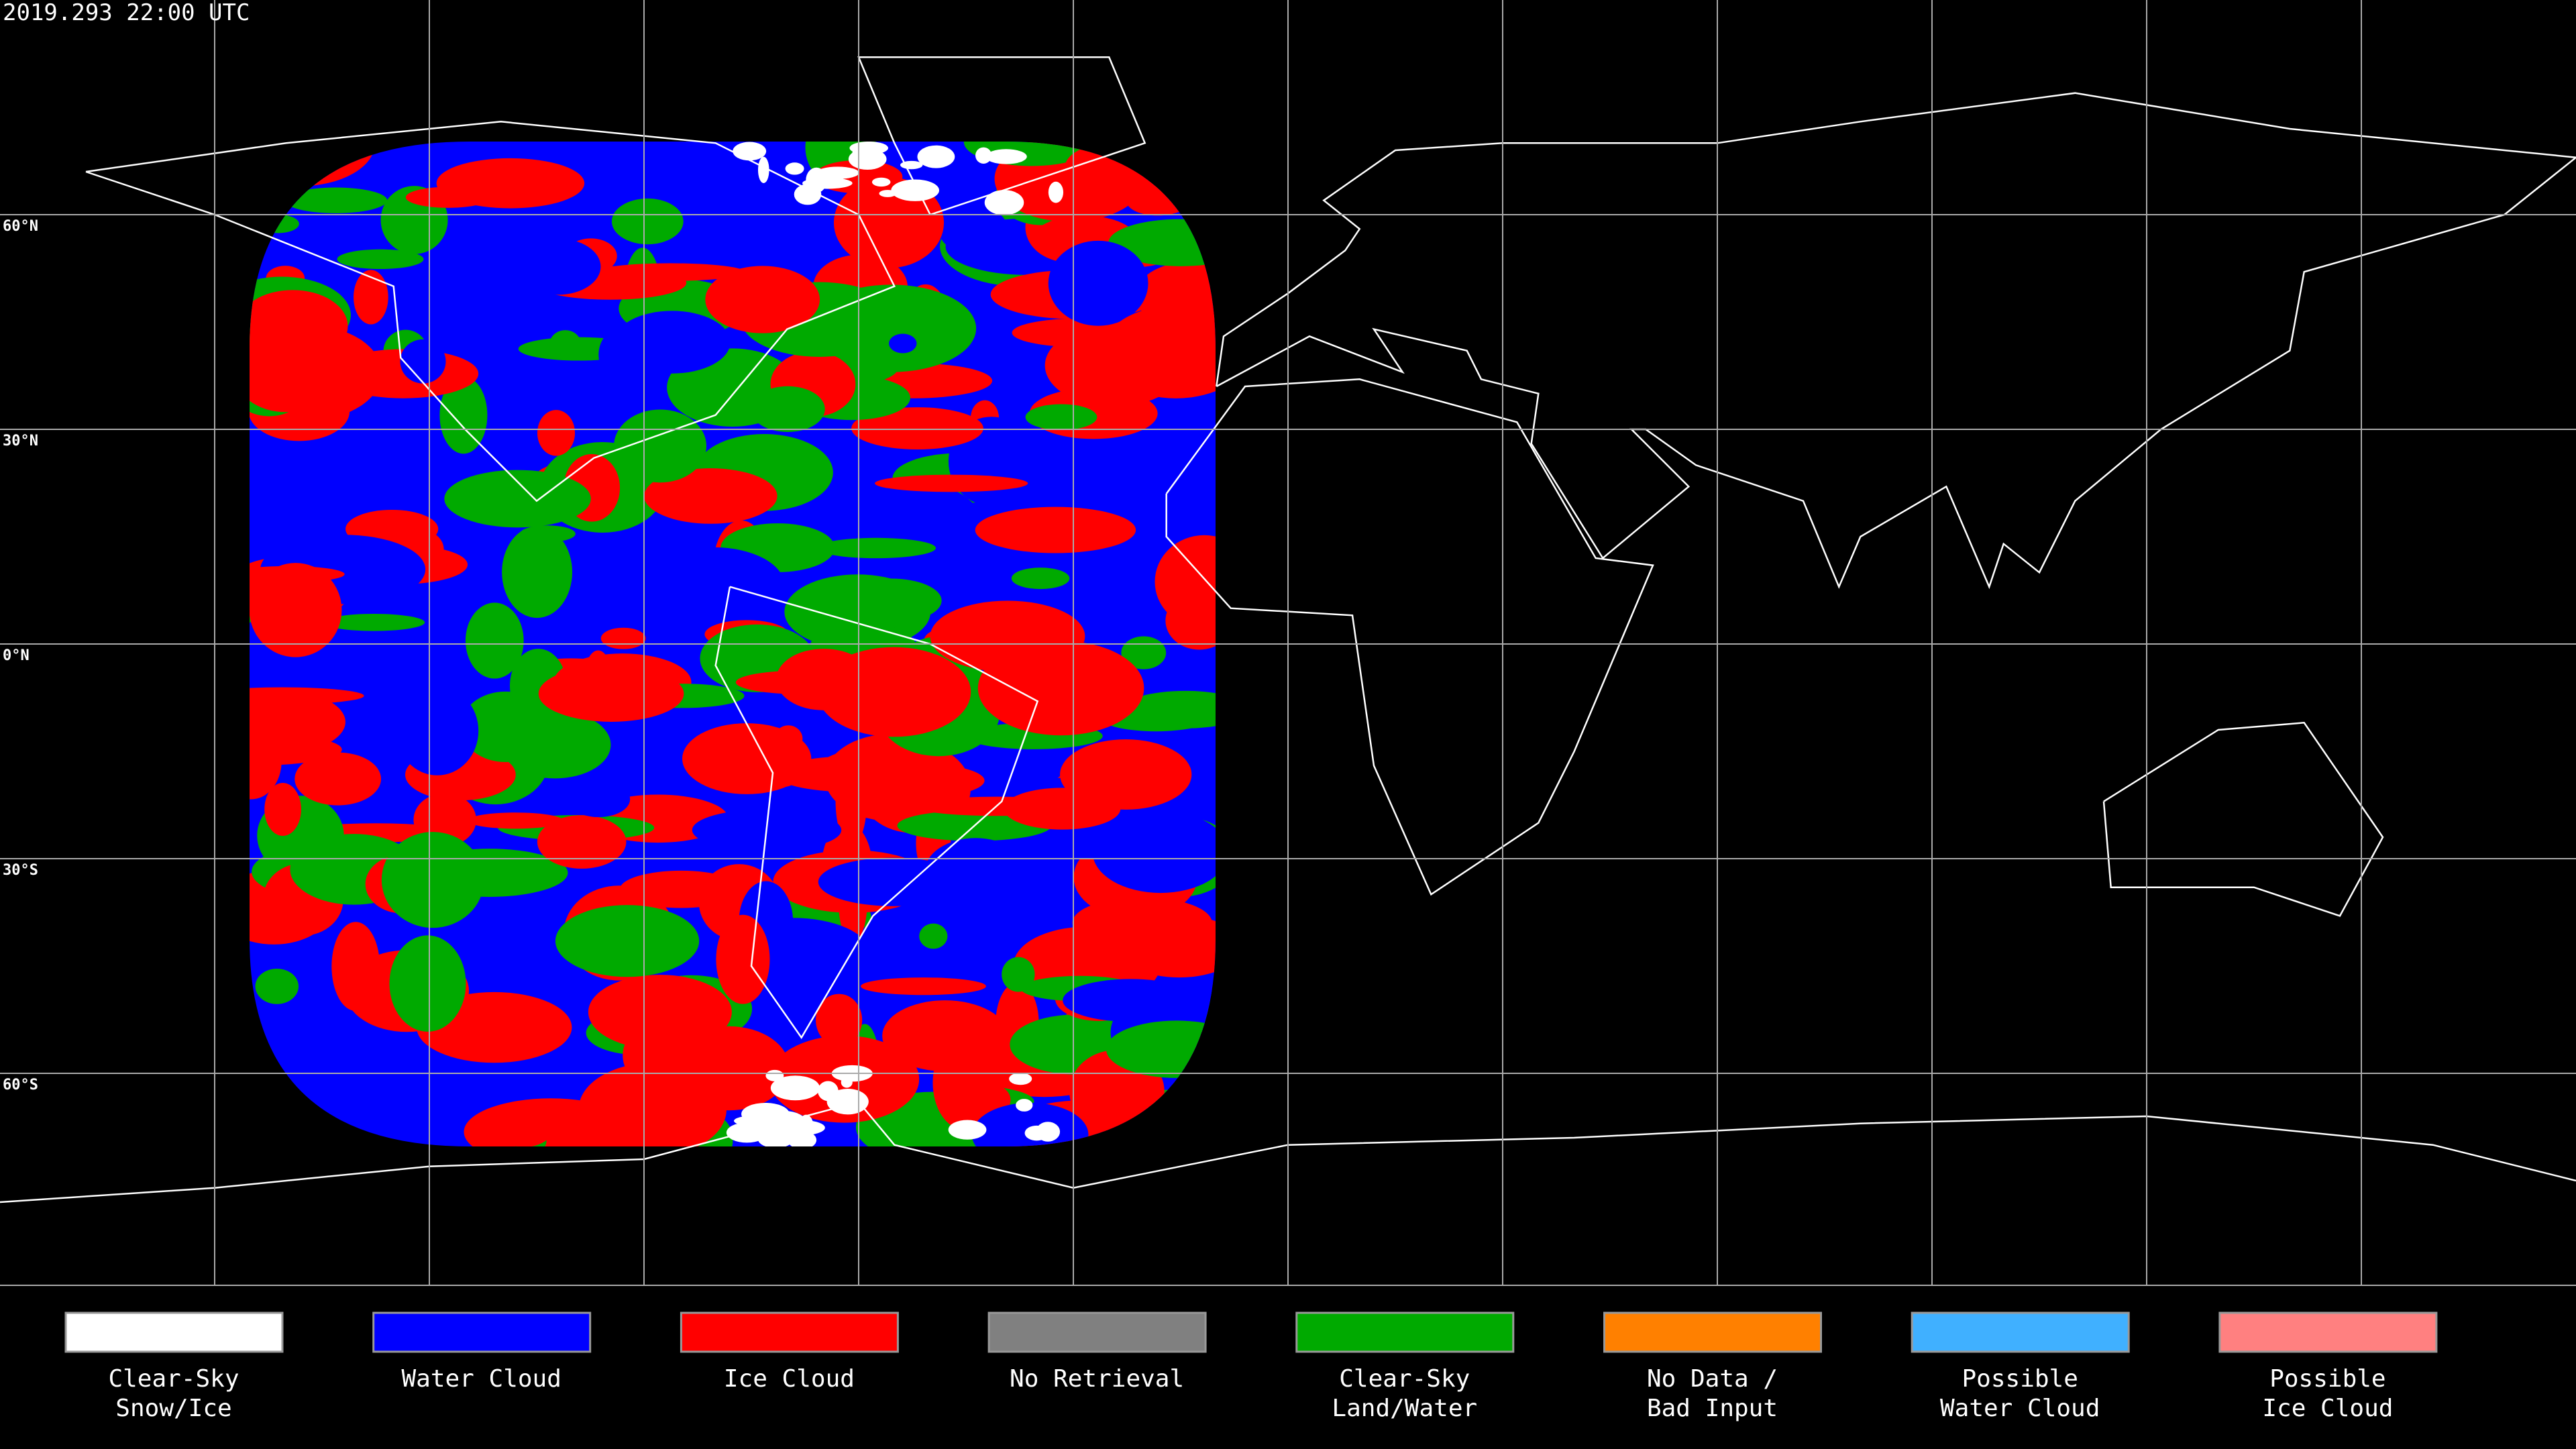 The width and height of the screenshot is (2576, 1449). What do you see at coordinates (20, 870) in the screenshot?
I see `latitude-label: 30°S` at bounding box center [20, 870].